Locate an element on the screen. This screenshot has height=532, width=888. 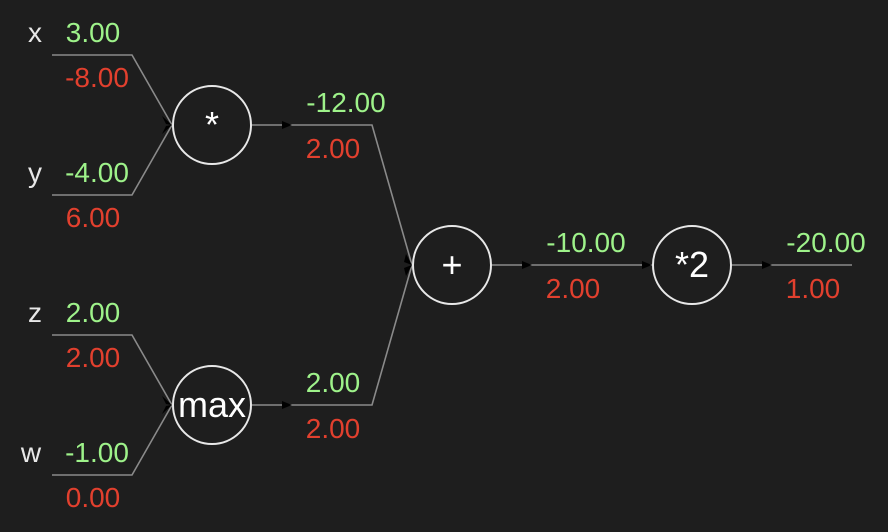
arrowhead-x-mul is located at coordinates (167, 120).